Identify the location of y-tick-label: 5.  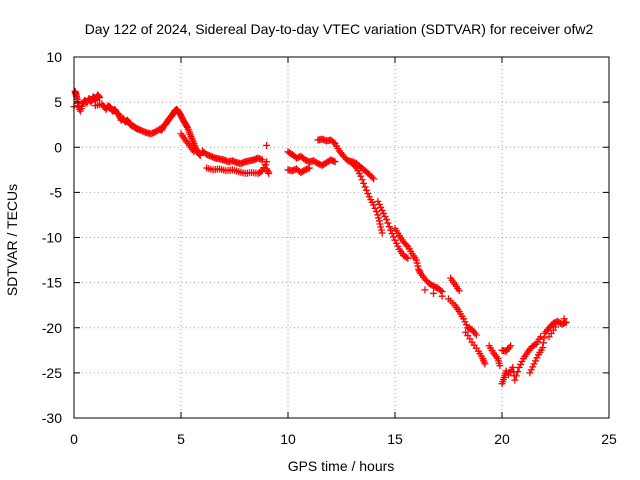
(58, 102).